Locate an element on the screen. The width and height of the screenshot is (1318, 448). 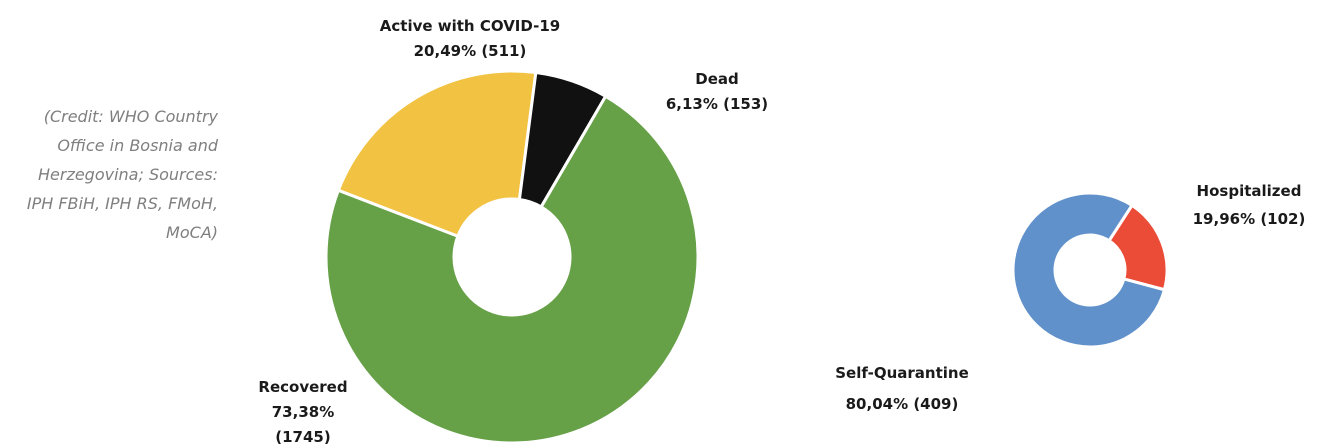
credit-line-4: IPH FBiH, IPH RS, FMoH, is located at coordinates (122, 203).